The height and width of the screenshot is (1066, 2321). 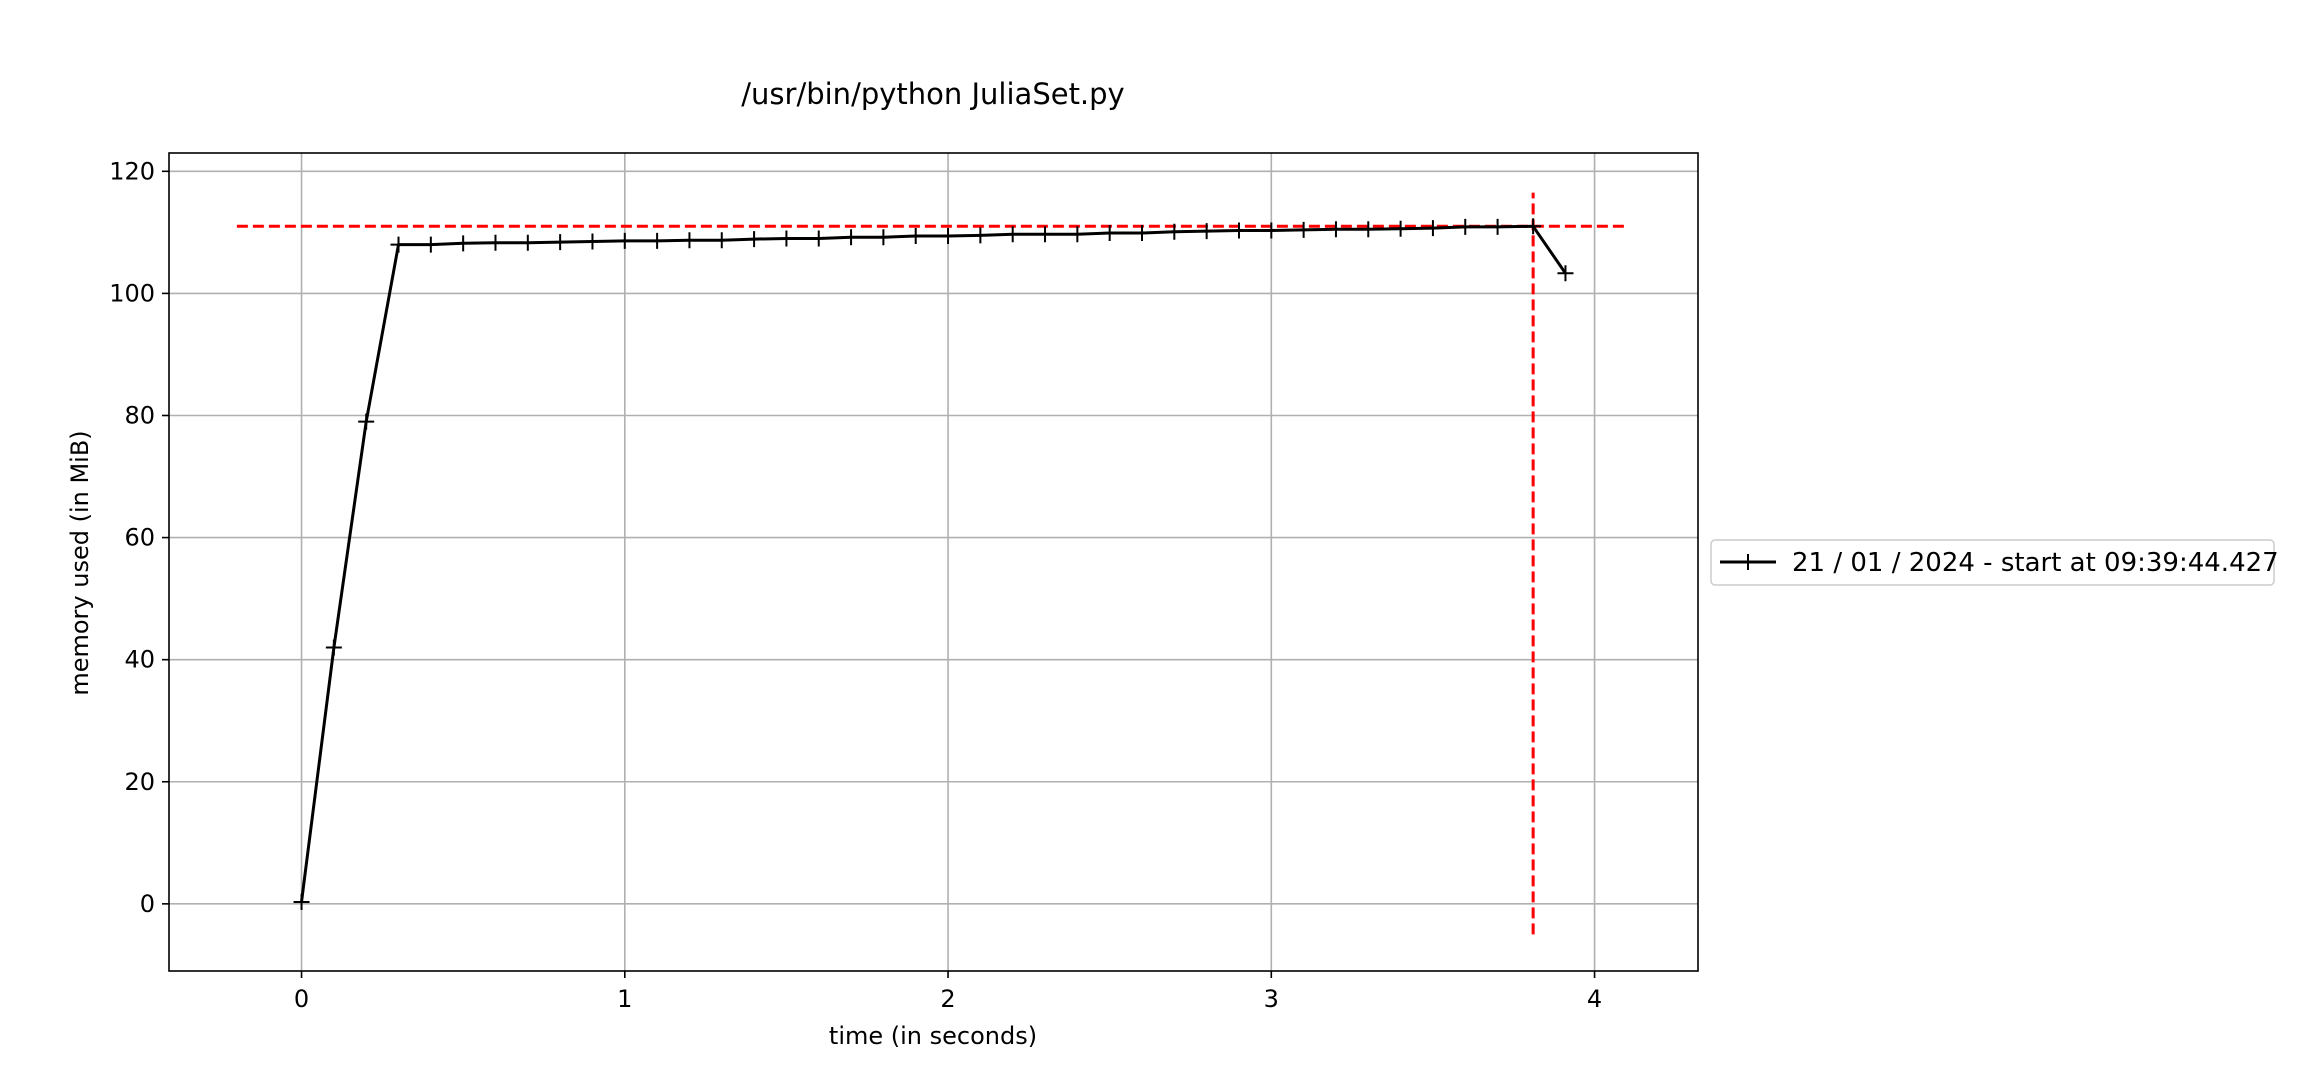 I want to click on legend-box, so click(x=1992, y=562).